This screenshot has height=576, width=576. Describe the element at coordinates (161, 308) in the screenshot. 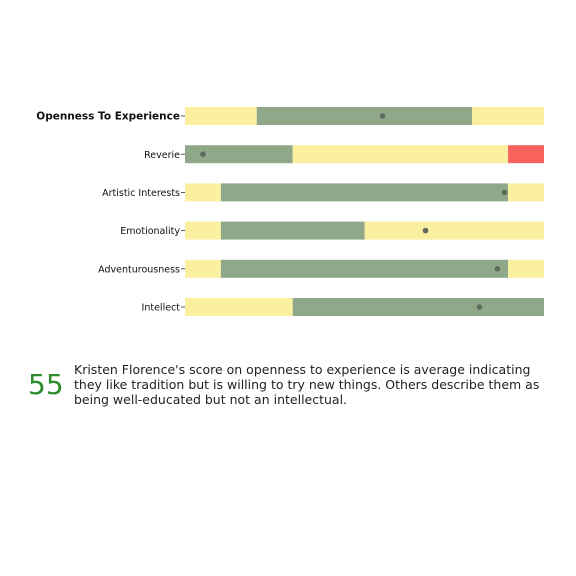

I see `tick-label: Intellect` at that location.